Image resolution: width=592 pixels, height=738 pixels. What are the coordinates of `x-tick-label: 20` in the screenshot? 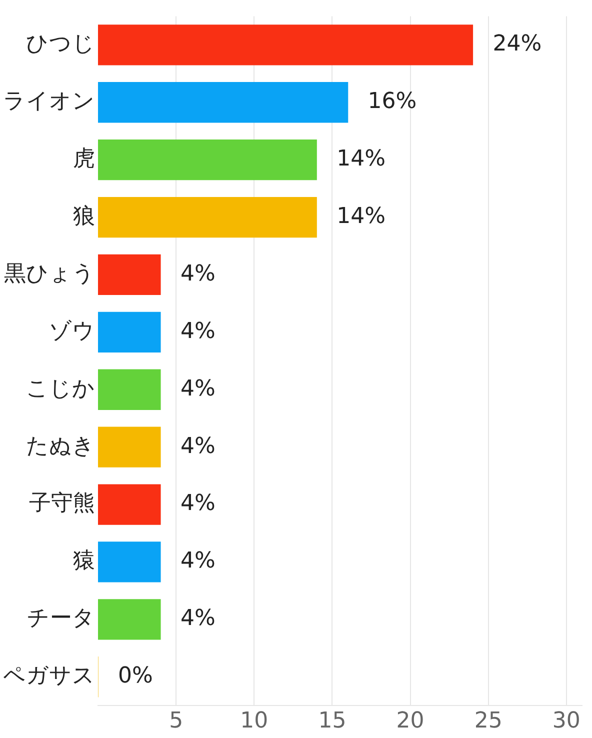 It's located at (410, 721).